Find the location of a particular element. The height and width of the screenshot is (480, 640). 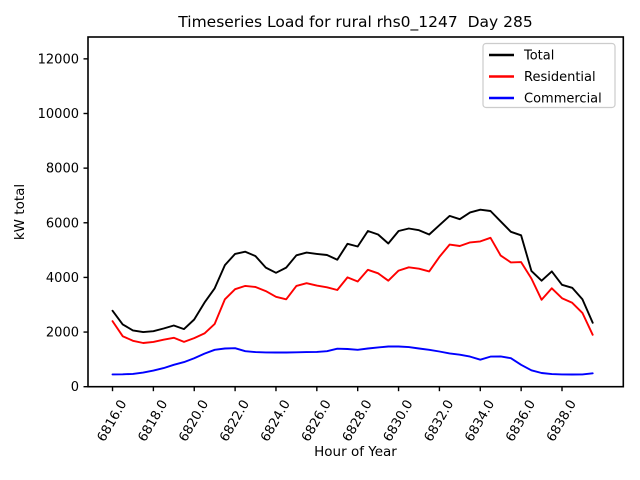

y-tick-label: 0 is located at coordinates (75, 387).